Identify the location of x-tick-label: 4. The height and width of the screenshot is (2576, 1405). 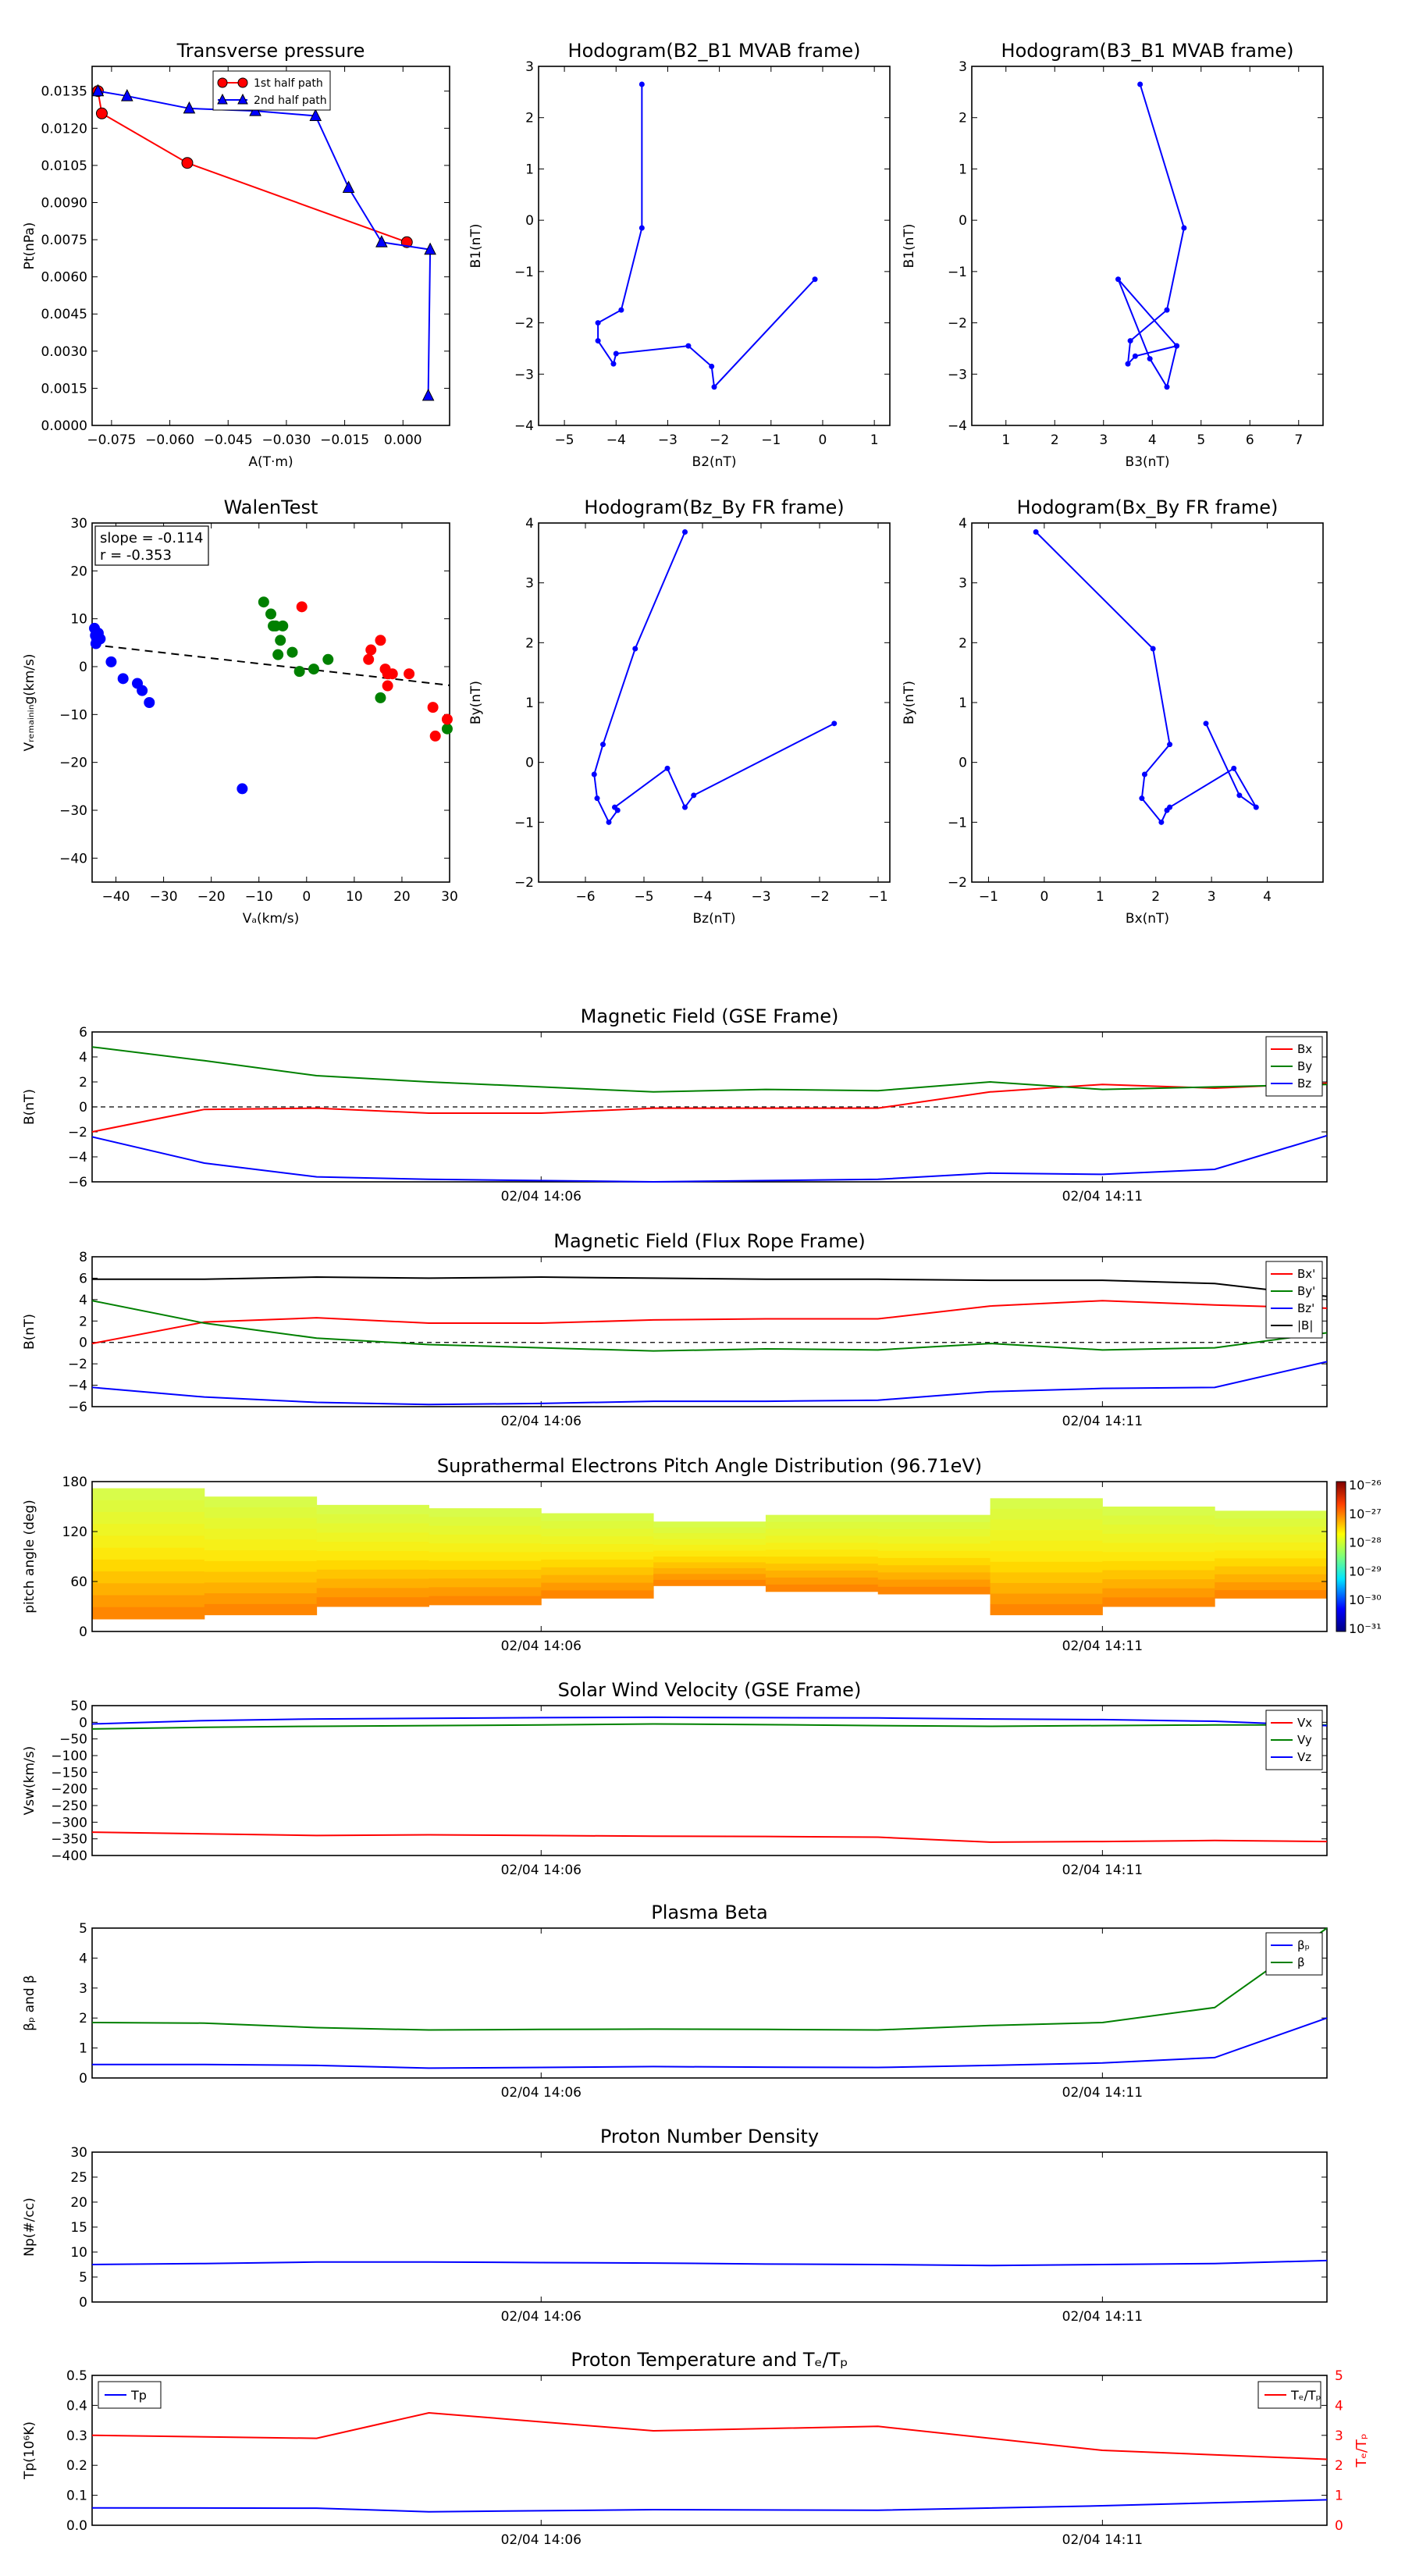
(1152, 440).